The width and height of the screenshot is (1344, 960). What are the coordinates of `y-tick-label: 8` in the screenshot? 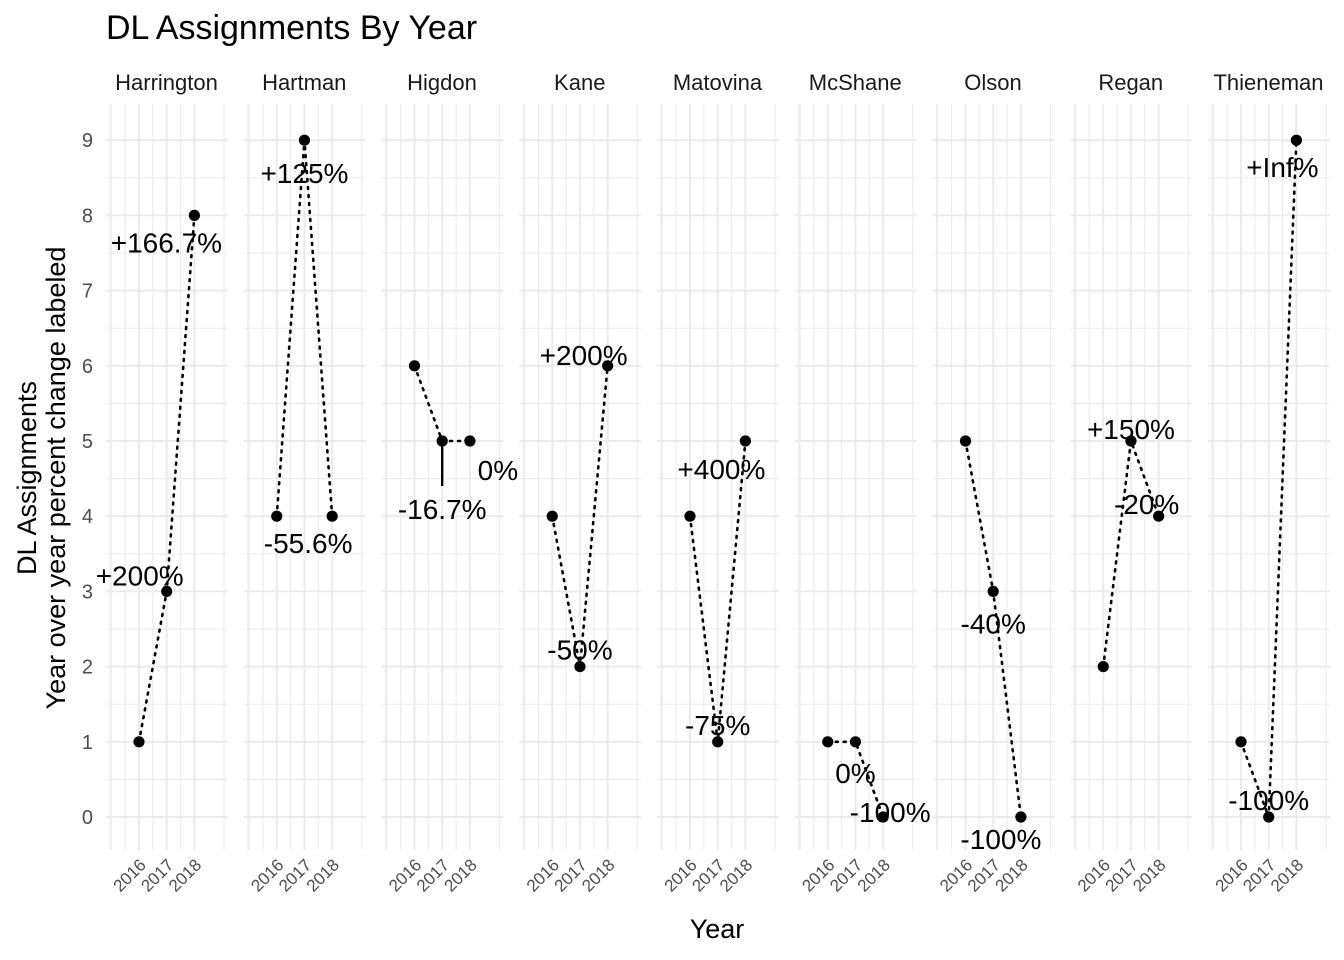 It's located at (87, 216).